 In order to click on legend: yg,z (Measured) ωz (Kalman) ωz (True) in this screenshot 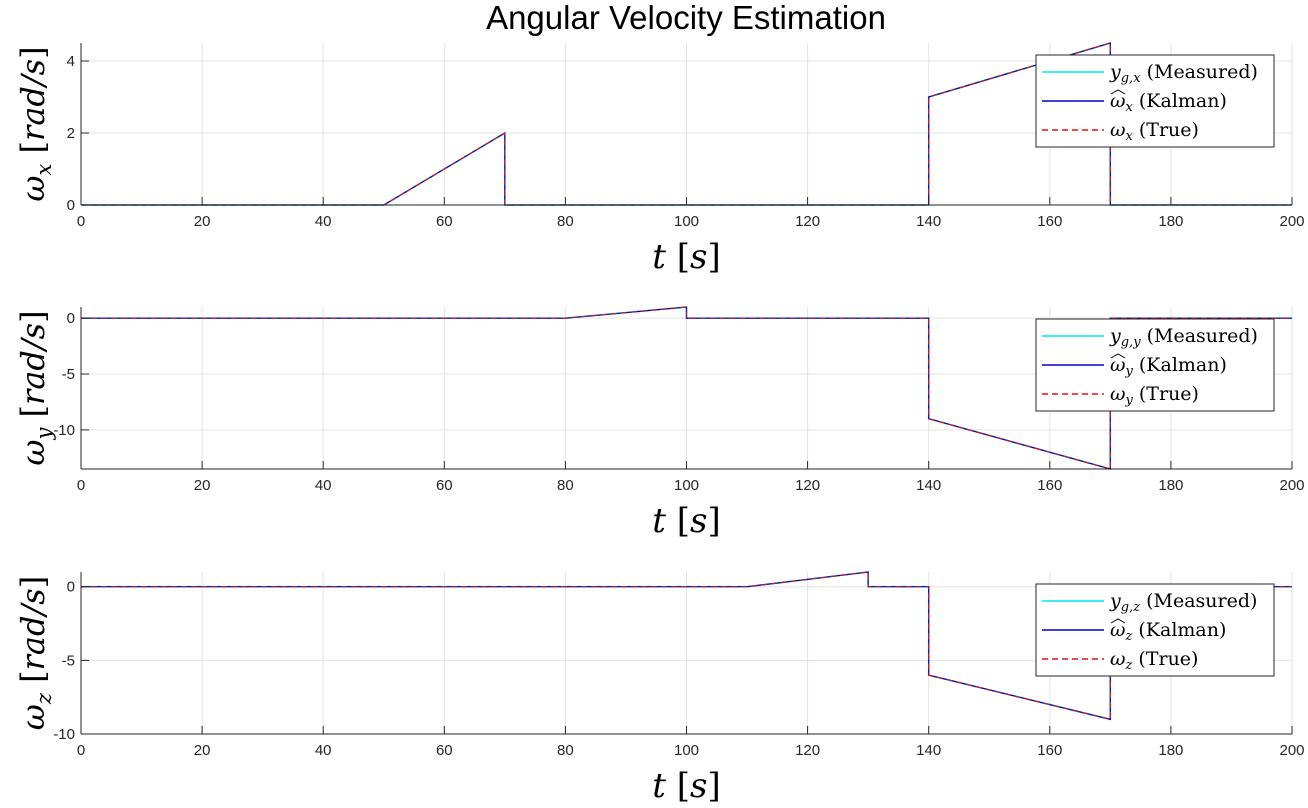, I will do `click(1155, 630)`.